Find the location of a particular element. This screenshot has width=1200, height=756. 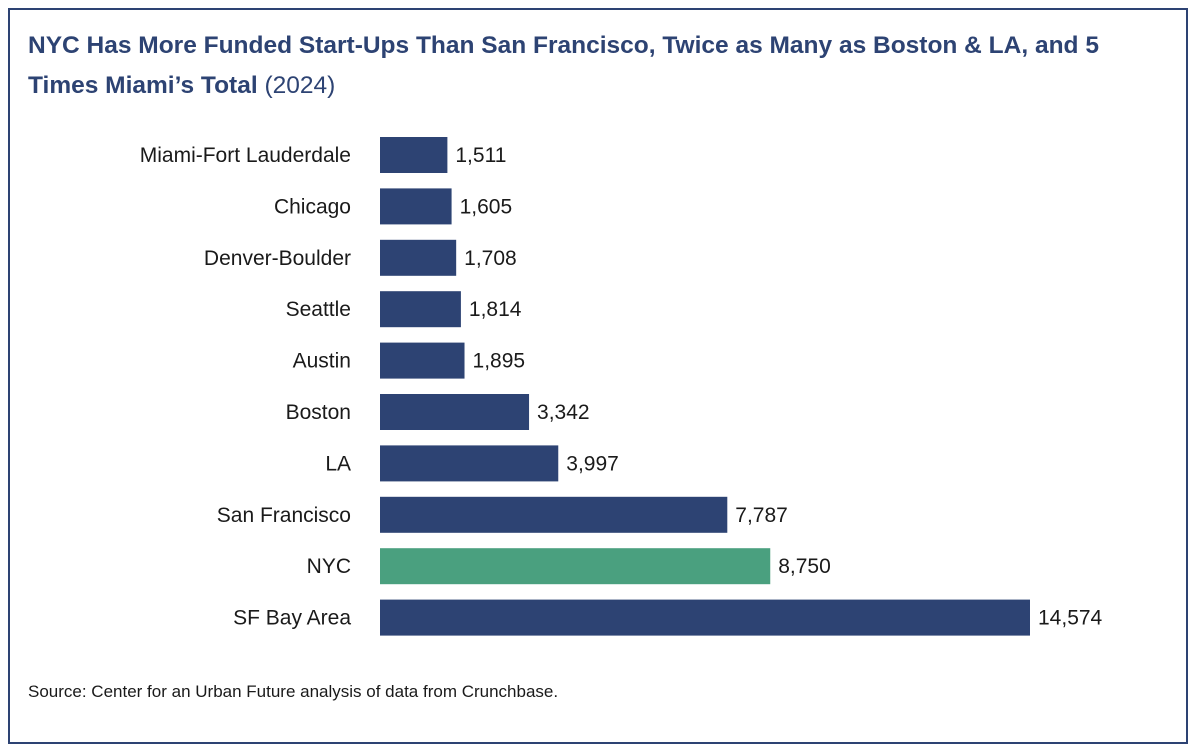

value-label-sf-bay-area: 14,574 is located at coordinates (1070, 618).